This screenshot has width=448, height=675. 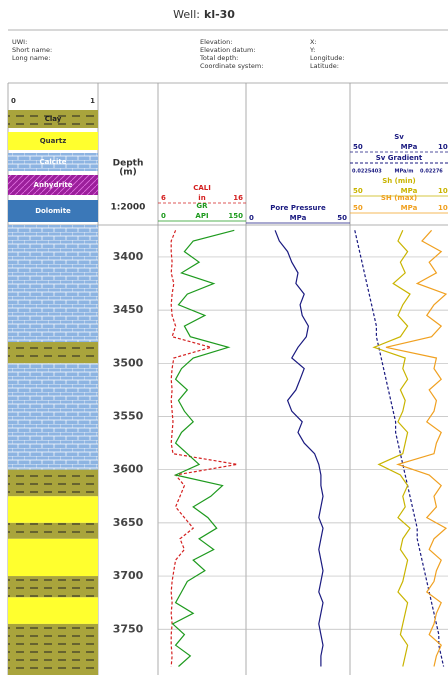 What do you see at coordinates (128, 256) in the screenshot?
I see `depth-tick-label: 3400` at bounding box center [128, 256].